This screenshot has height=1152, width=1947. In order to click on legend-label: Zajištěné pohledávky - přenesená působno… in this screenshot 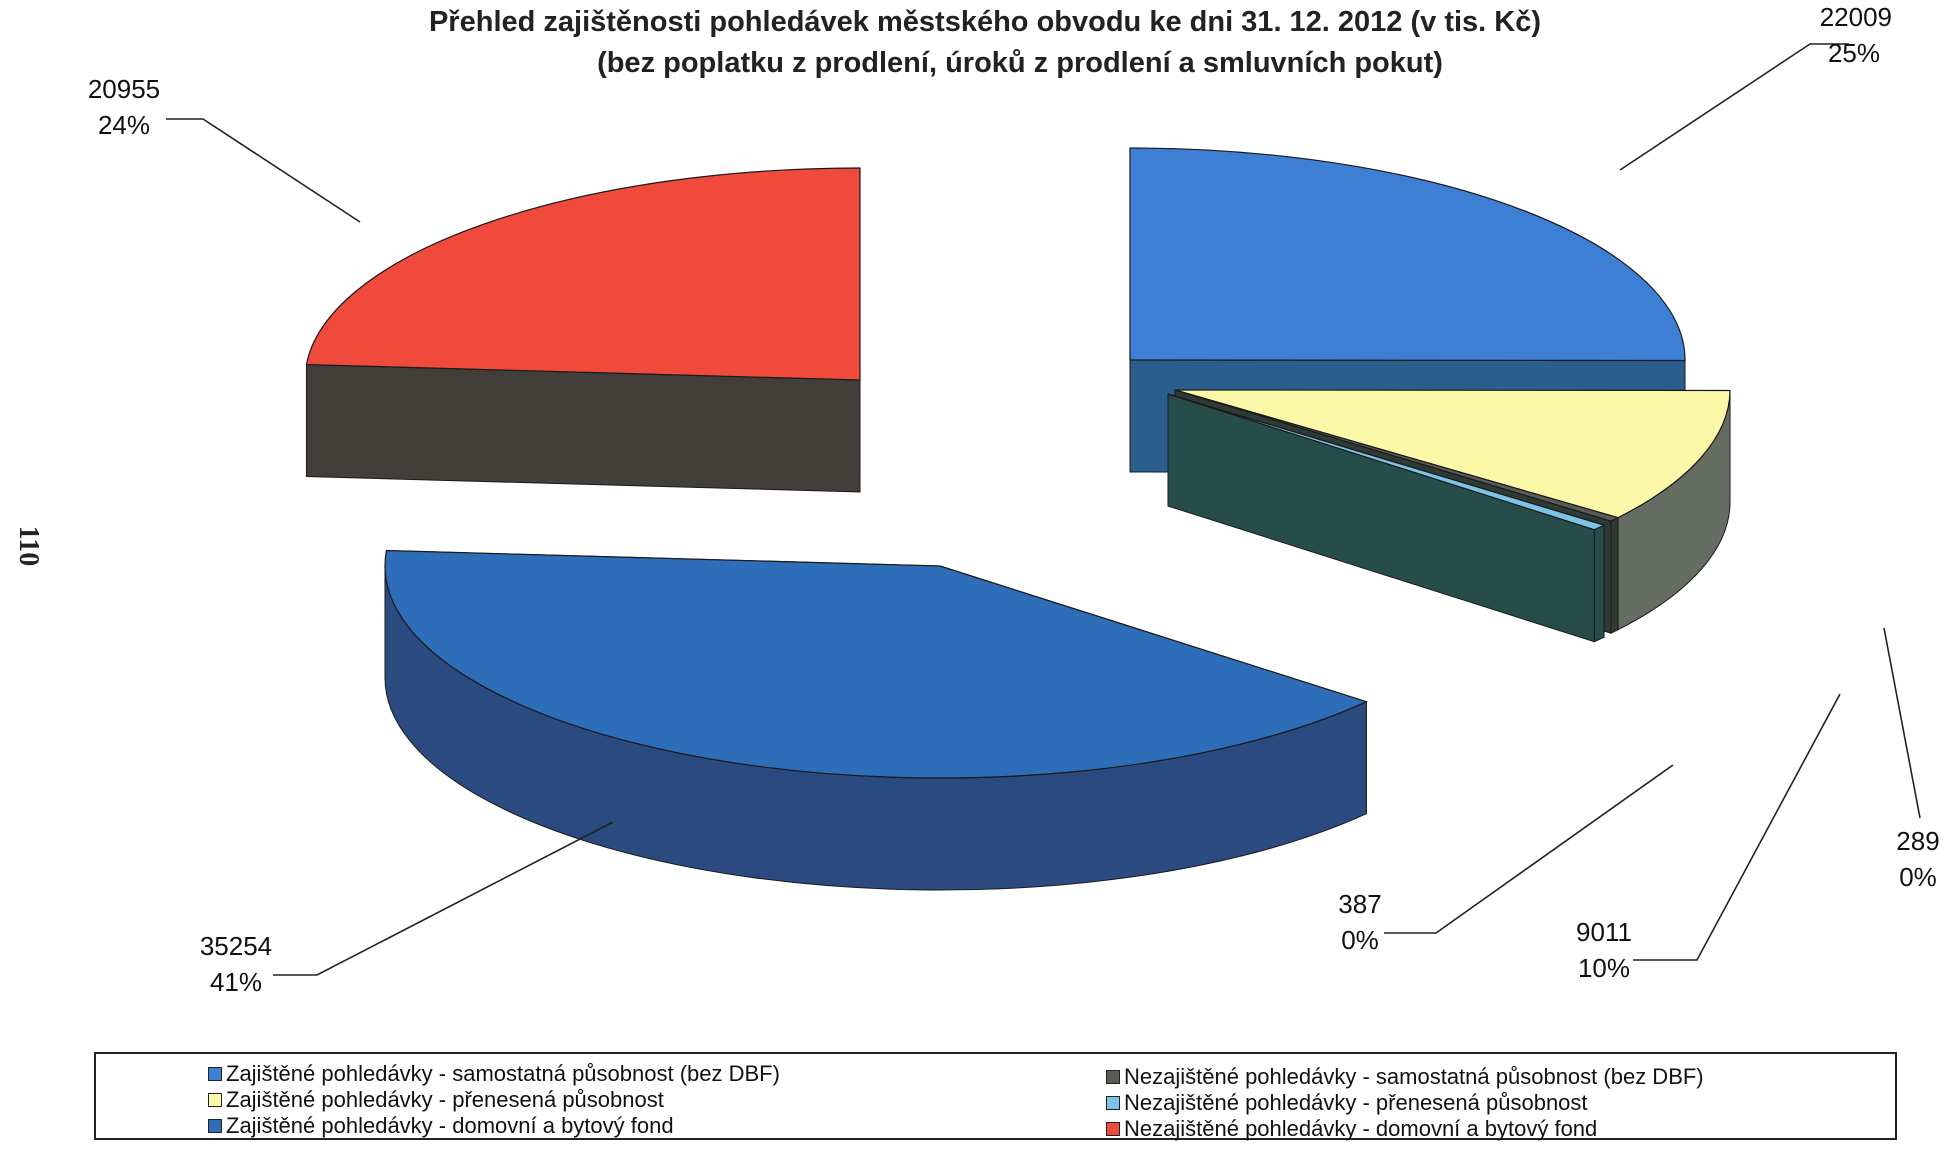, I will do `click(445, 1099)`.